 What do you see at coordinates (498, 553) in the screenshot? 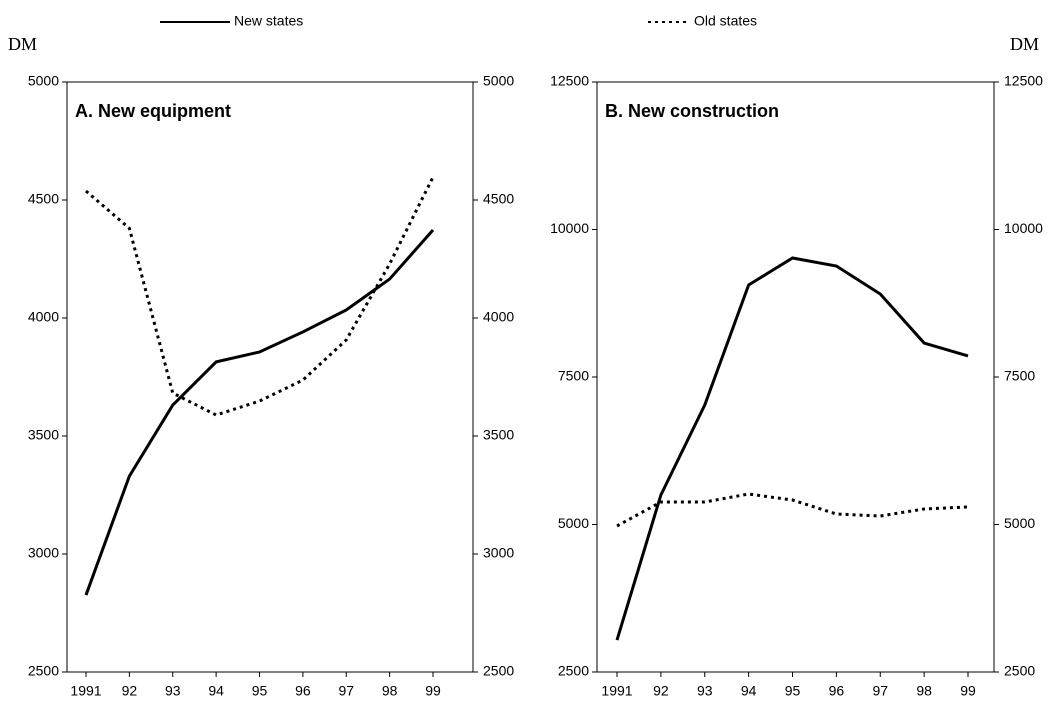
I see `y2-tick-label: 3000` at bounding box center [498, 553].